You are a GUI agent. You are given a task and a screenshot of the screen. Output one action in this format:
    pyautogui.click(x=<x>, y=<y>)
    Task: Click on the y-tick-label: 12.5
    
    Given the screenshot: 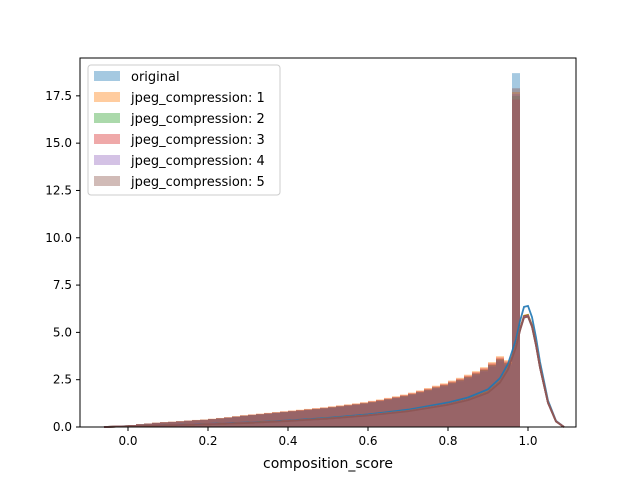 What is the action you would take?
    pyautogui.click(x=58, y=190)
    